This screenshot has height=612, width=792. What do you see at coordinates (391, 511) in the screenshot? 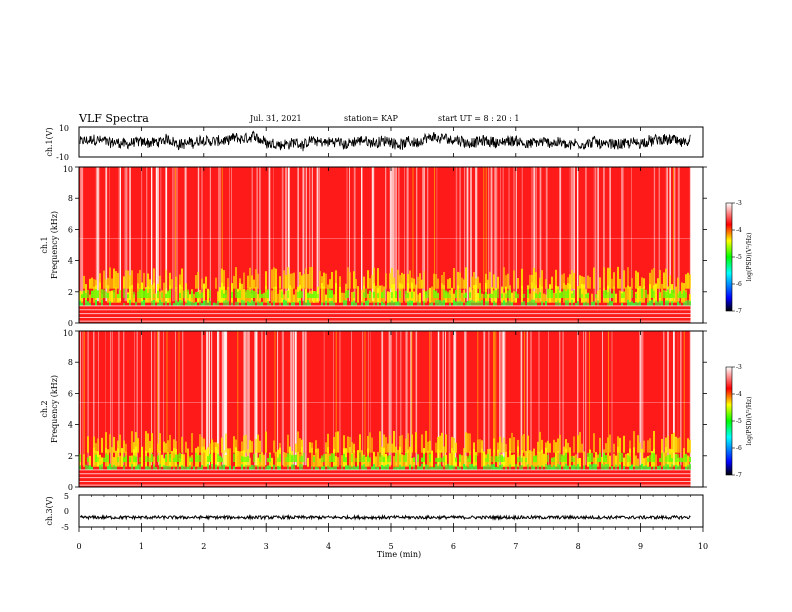
I see `ch3-waveform-frame` at bounding box center [391, 511].